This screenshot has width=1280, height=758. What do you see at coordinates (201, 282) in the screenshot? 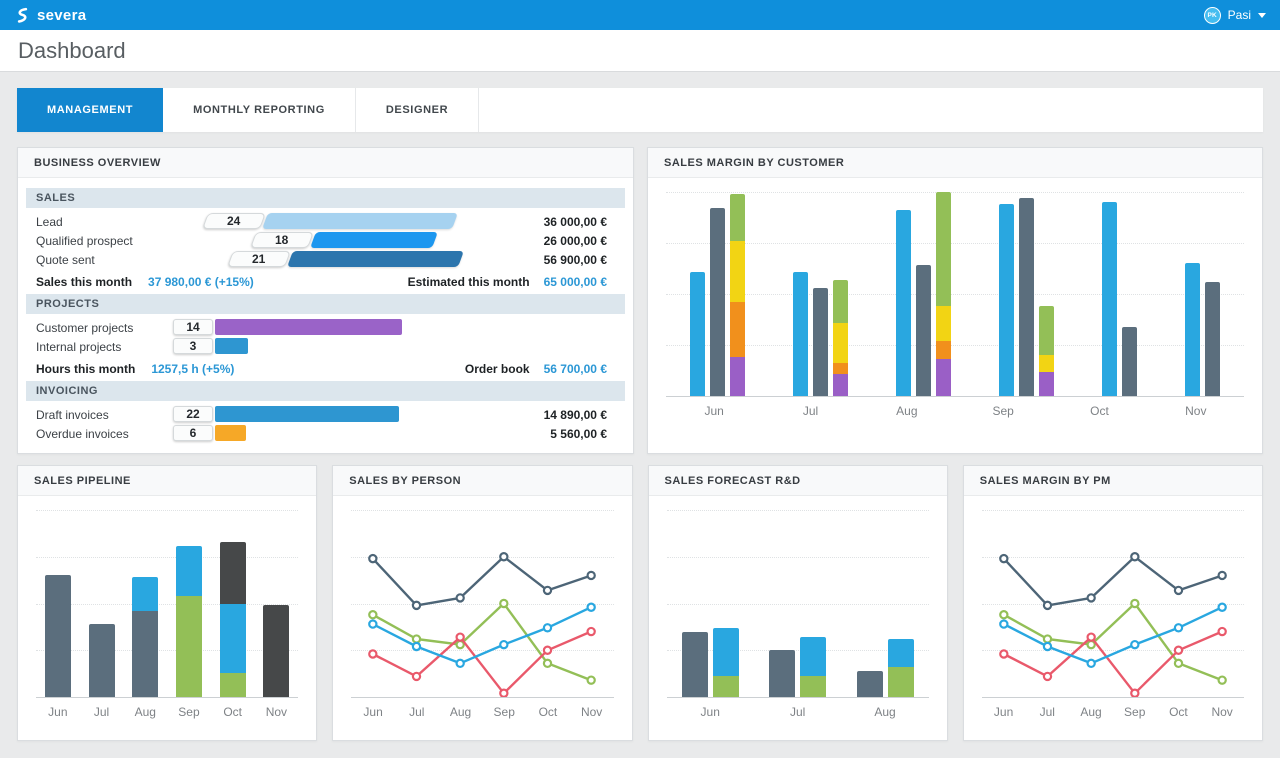
I see `summary-left-value: 37 980,00 € (+15%)` at bounding box center [201, 282].